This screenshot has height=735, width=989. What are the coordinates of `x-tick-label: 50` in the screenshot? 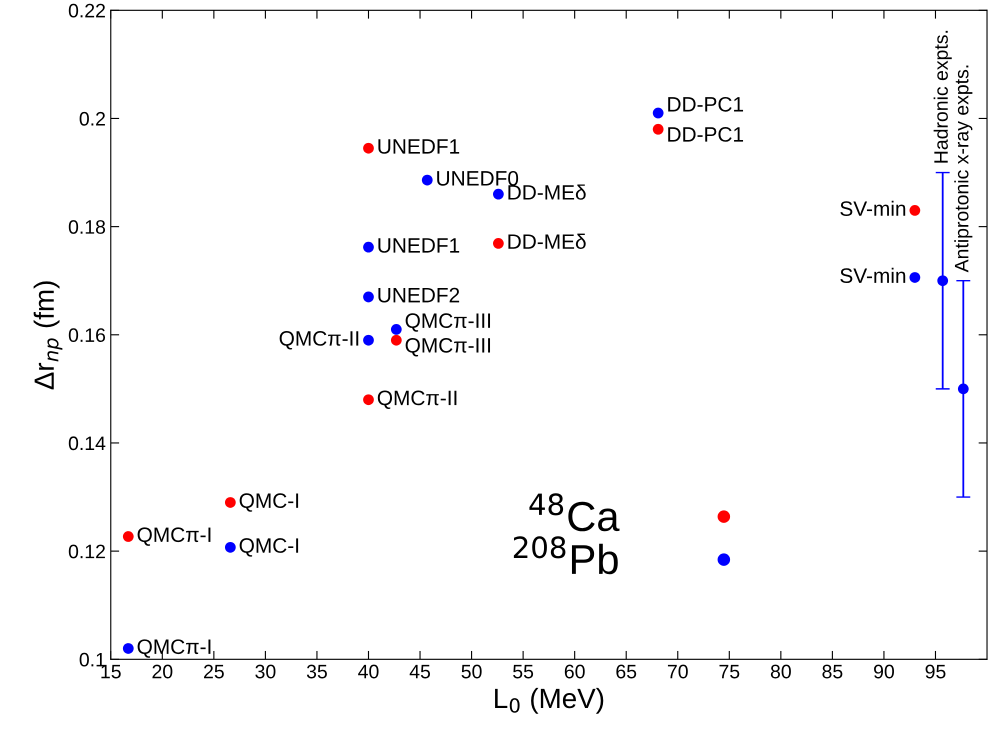 It's located at (472, 671).